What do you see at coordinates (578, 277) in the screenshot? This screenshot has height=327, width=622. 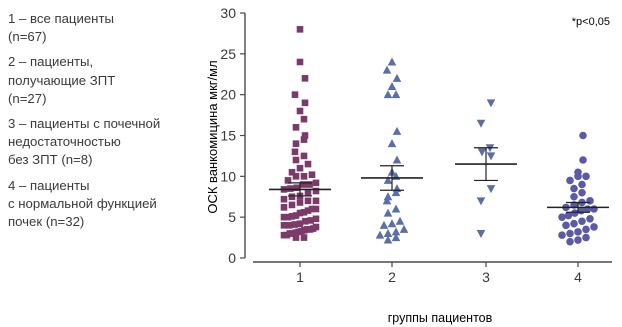 I see `x-tick-label: 4` at bounding box center [578, 277].